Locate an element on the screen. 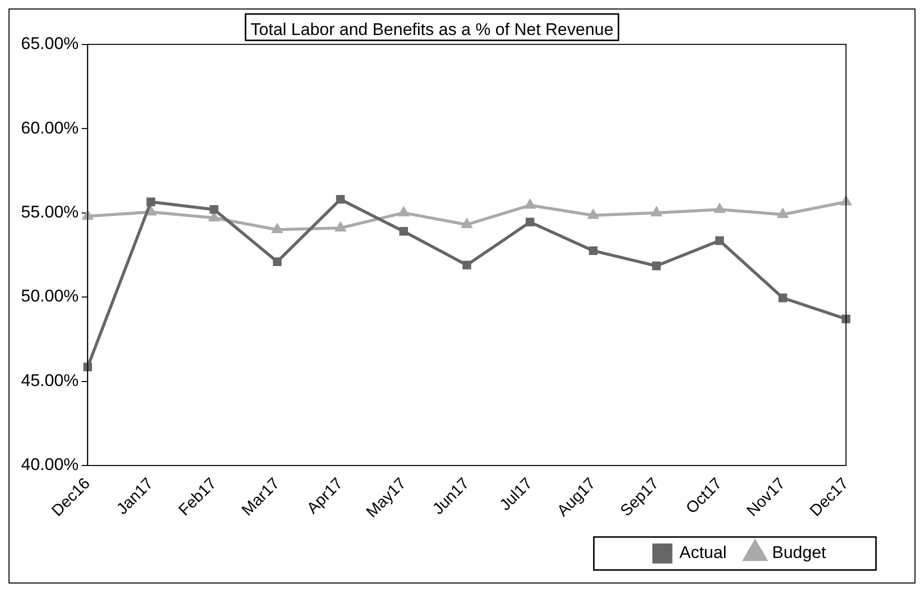  y-tick-label: 65.00% is located at coordinates (49, 44).